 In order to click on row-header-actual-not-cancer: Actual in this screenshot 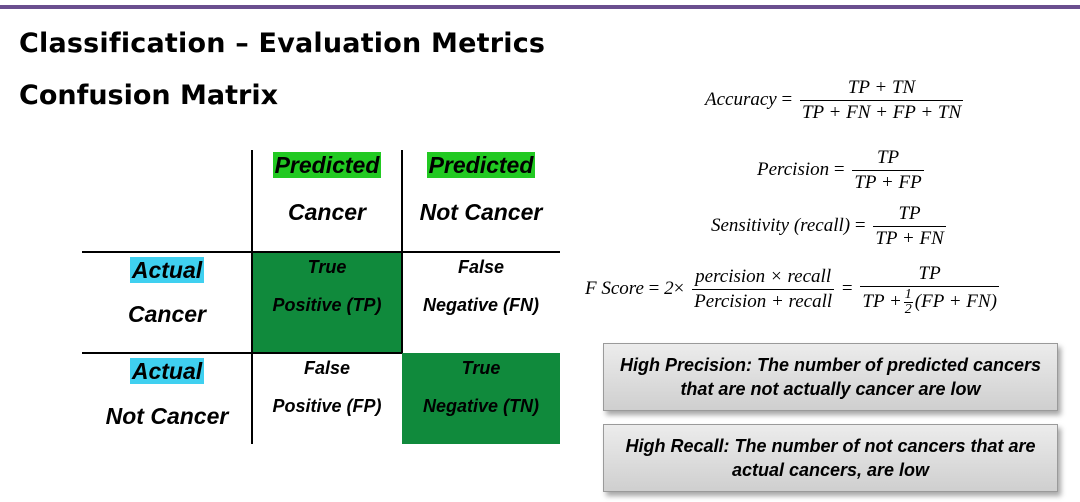, I will do `click(167, 371)`.